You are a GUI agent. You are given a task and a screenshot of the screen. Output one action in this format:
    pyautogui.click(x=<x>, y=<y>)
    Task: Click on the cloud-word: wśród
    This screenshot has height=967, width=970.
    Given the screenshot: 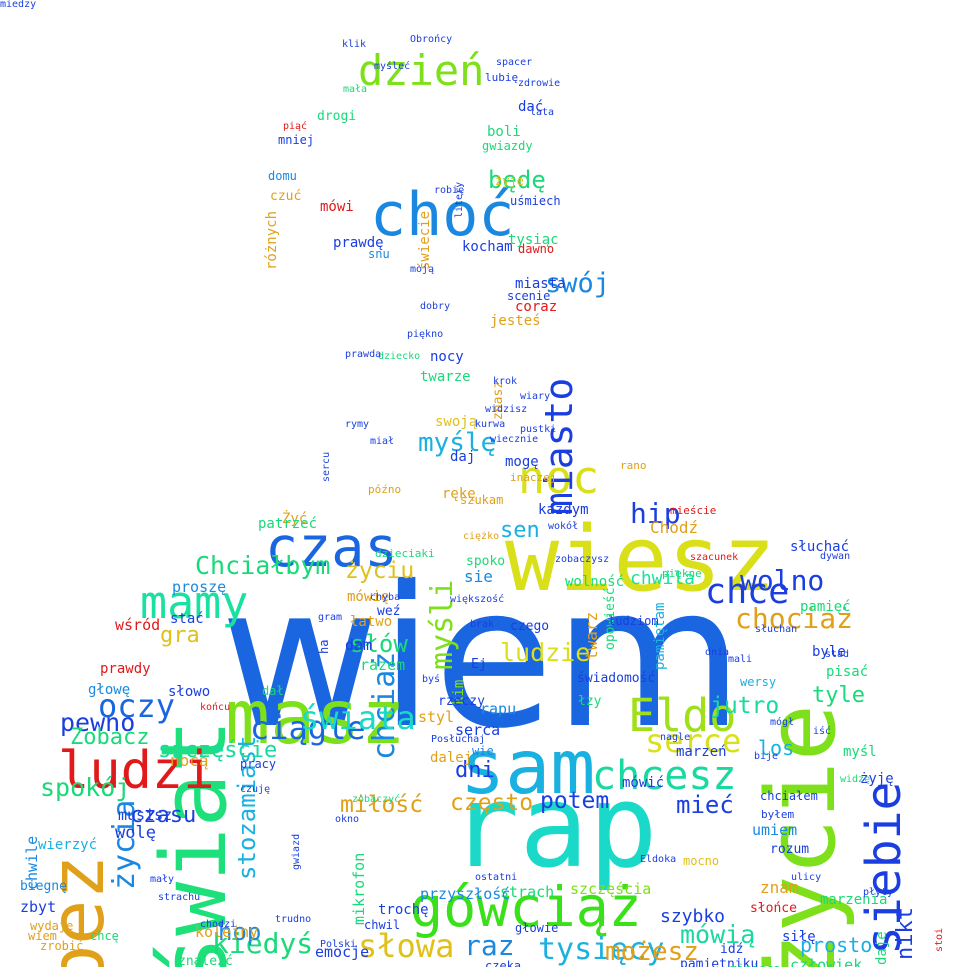 What is the action you would take?
    pyautogui.click(x=138, y=625)
    